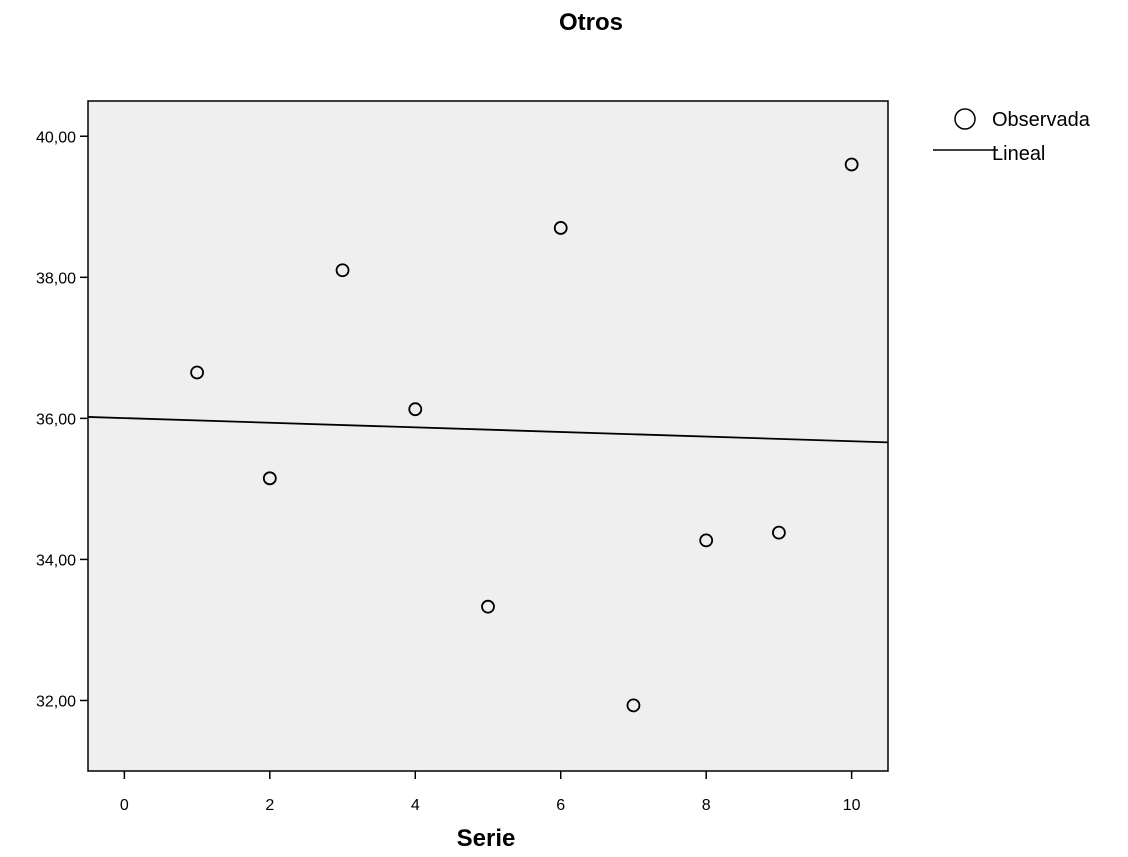  Describe the element at coordinates (269, 805) in the screenshot. I see `x-tick-label: 2` at that location.